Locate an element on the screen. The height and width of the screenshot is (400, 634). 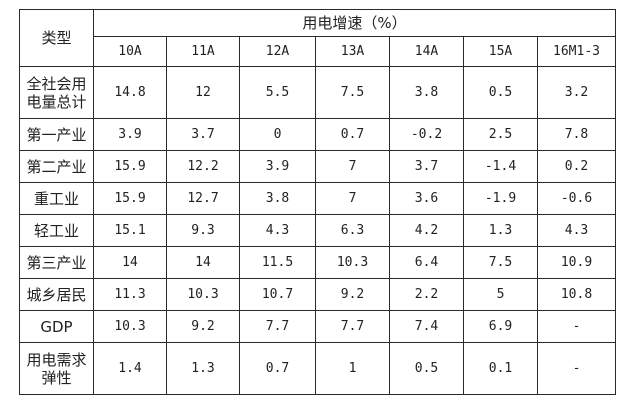
row-label-cell: GDP is located at coordinates (56, 326).